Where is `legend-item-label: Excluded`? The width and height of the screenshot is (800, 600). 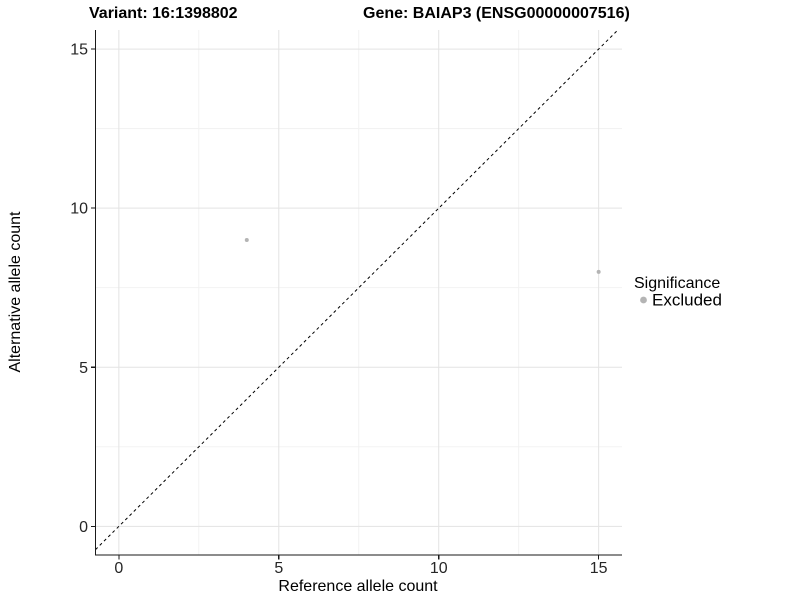 legend-item-label: Excluded is located at coordinates (687, 300).